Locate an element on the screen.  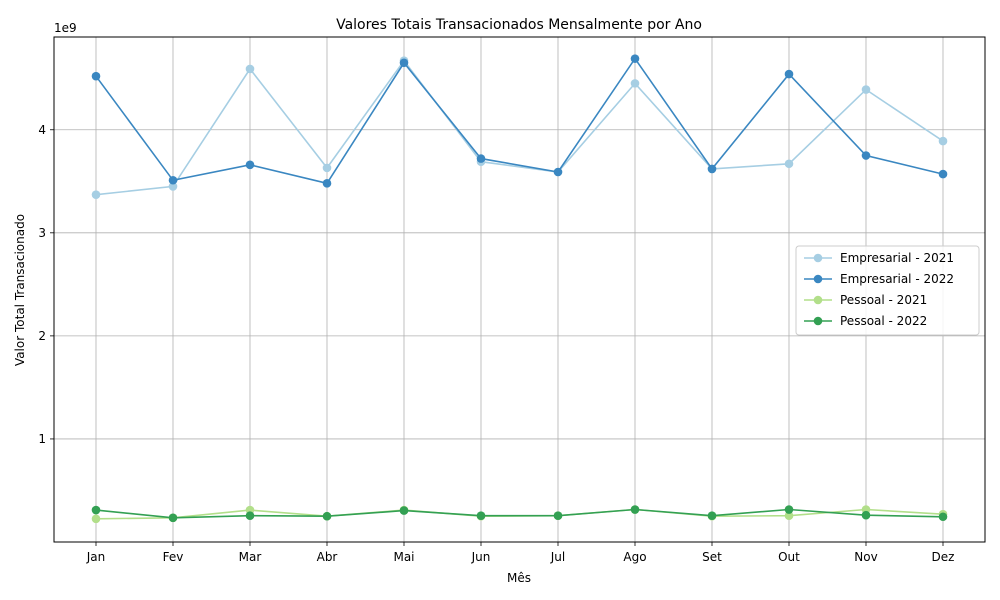
x-tick-label: Mai is located at coordinates (403, 557).